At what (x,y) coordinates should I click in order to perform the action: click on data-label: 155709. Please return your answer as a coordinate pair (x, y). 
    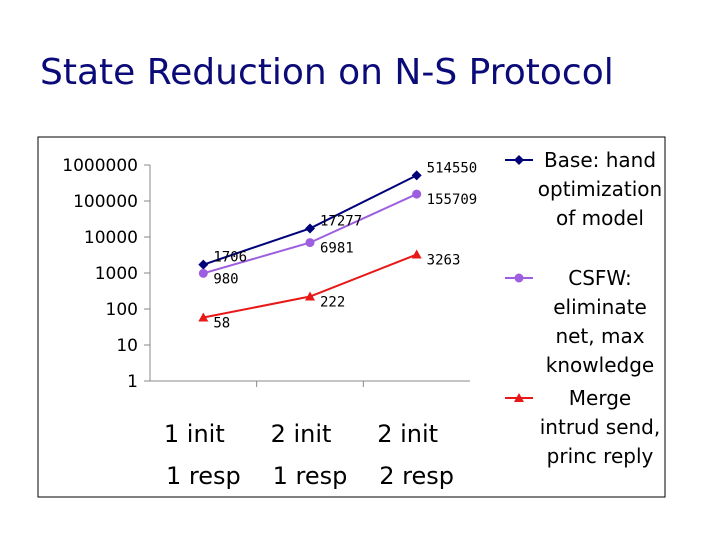
    Looking at the image, I should click on (452, 200).